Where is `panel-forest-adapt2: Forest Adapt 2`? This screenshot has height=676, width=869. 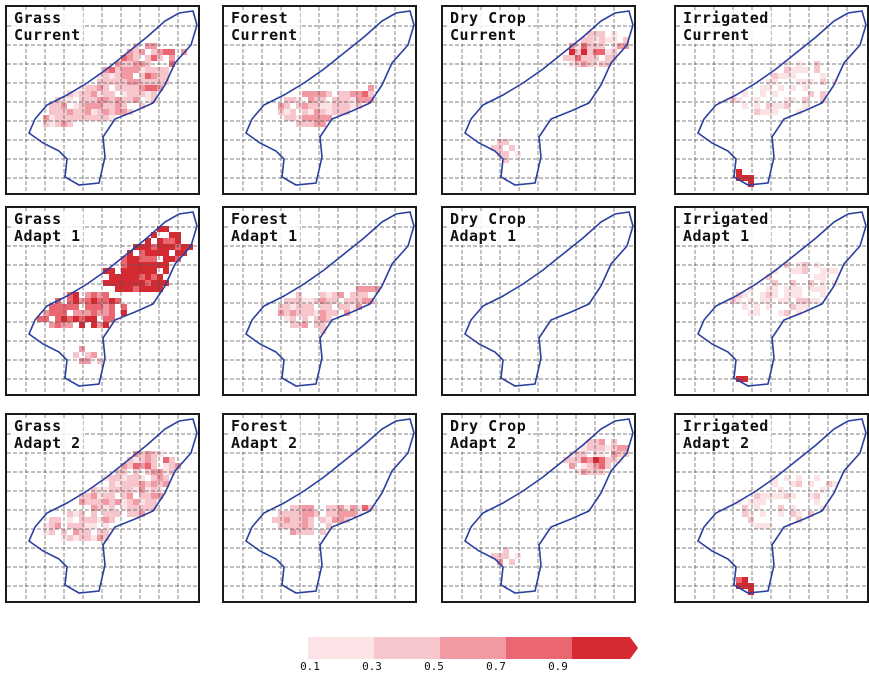
panel-forest-adapt2: Forest Adapt 2 is located at coordinates (319, 508).